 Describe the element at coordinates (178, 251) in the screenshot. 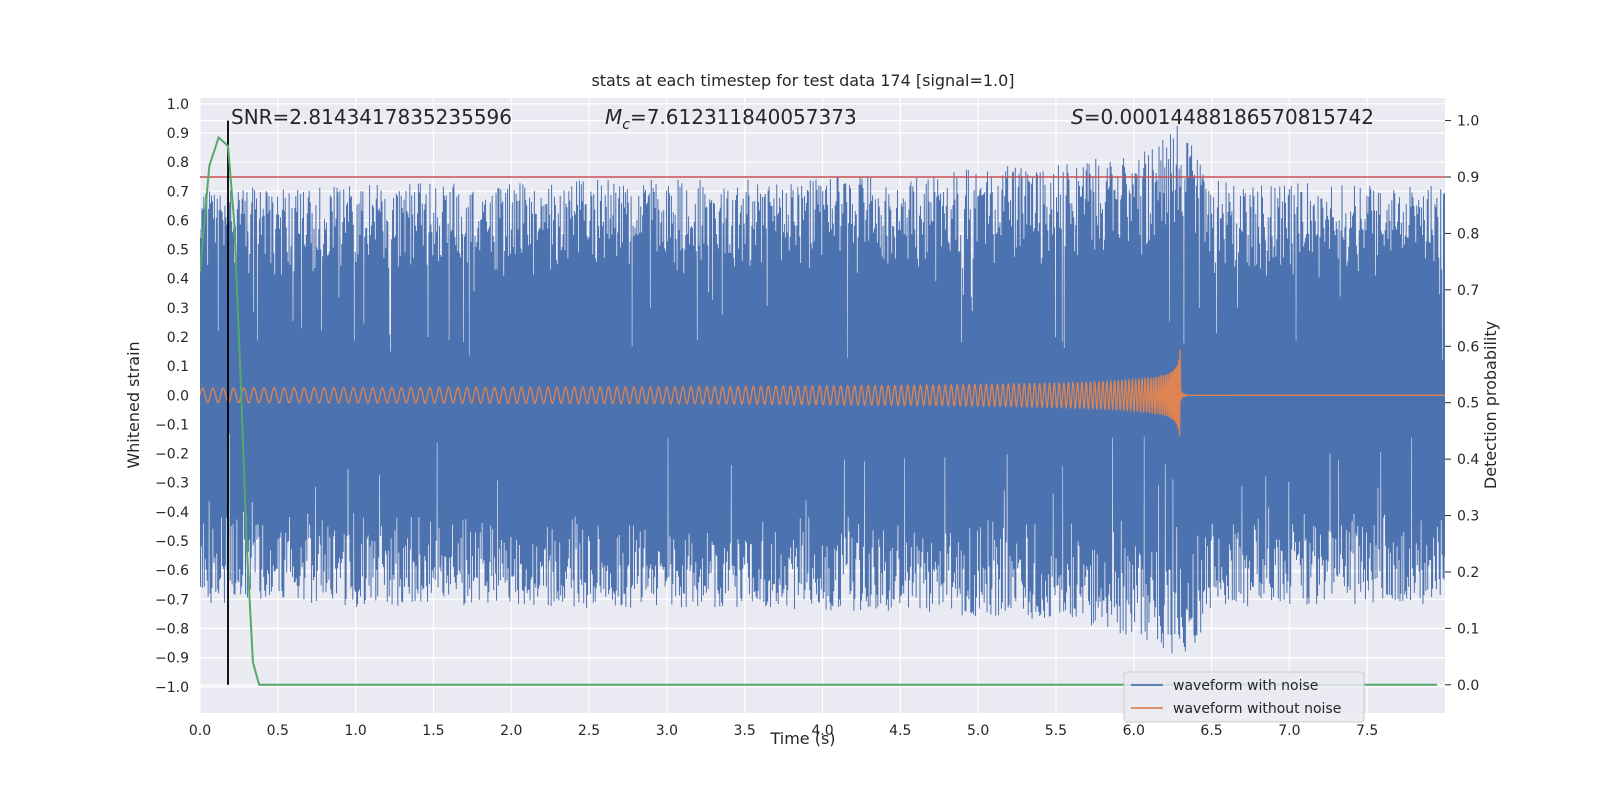

I see `y-left-tick-label: 0.5` at that location.